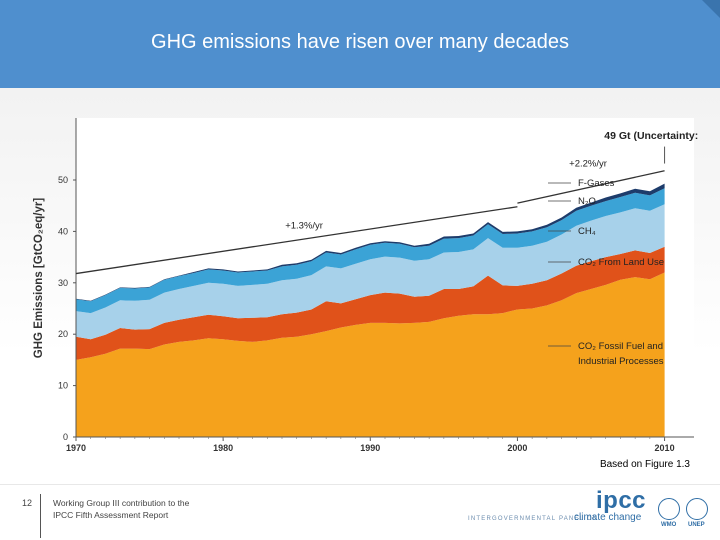 Image resolution: width=720 pixels, height=540 pixels. What do you see at coordinates (696, 525) in the screenshot?
I see `unep-label: UNEP` at bounding box center [696, 525].